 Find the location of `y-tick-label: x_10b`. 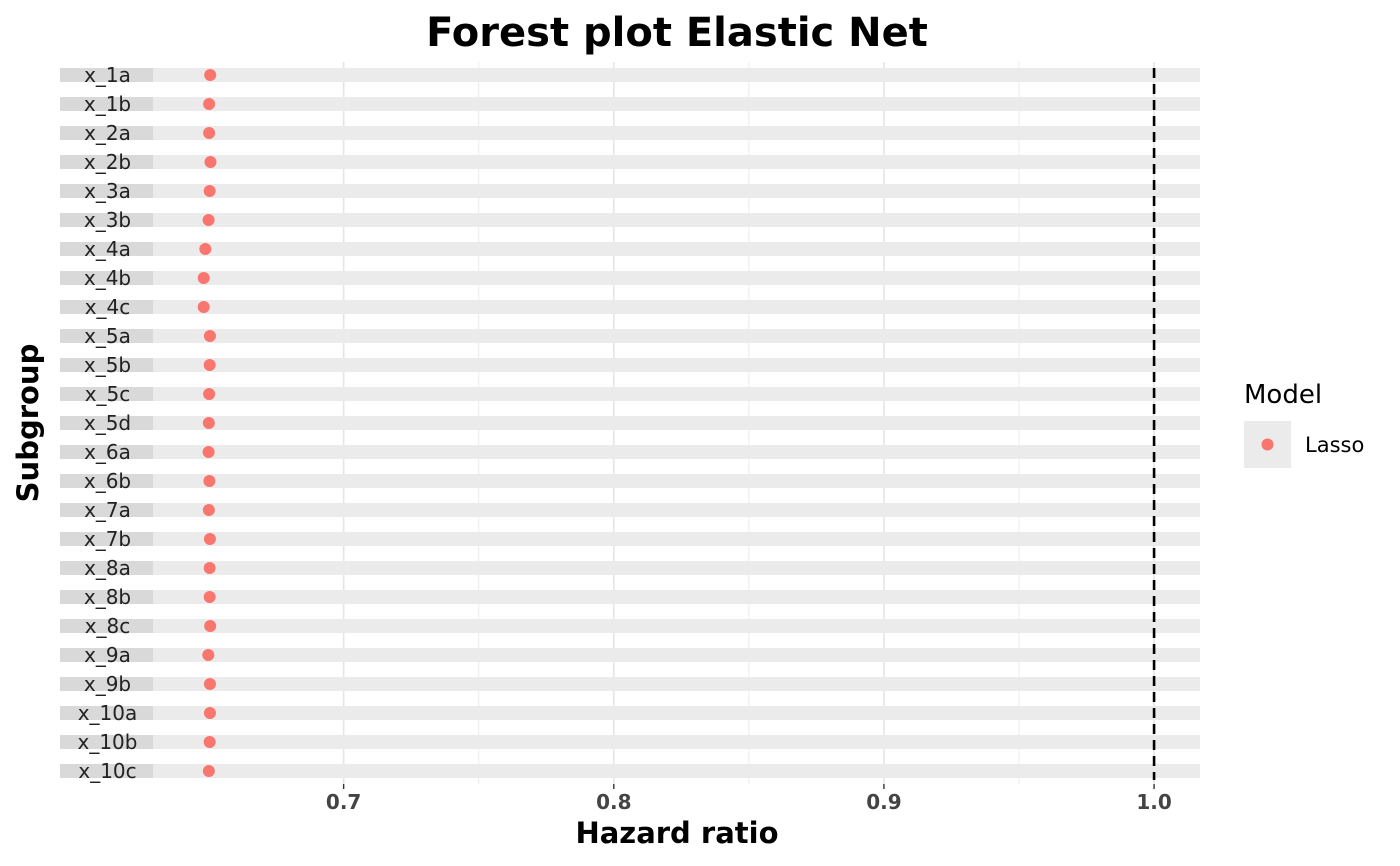

y-tick-label: x_10b is located at coordinates (108, 742).